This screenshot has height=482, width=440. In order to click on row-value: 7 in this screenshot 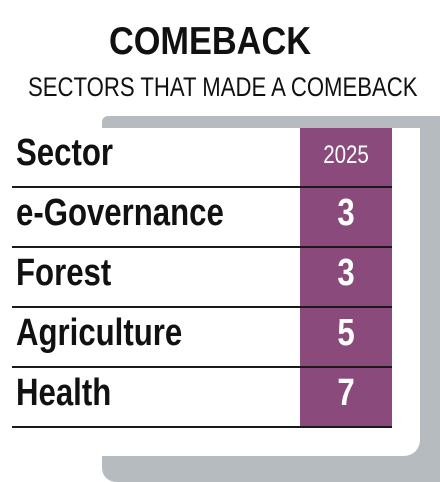, I will do `click(346, 393)`.